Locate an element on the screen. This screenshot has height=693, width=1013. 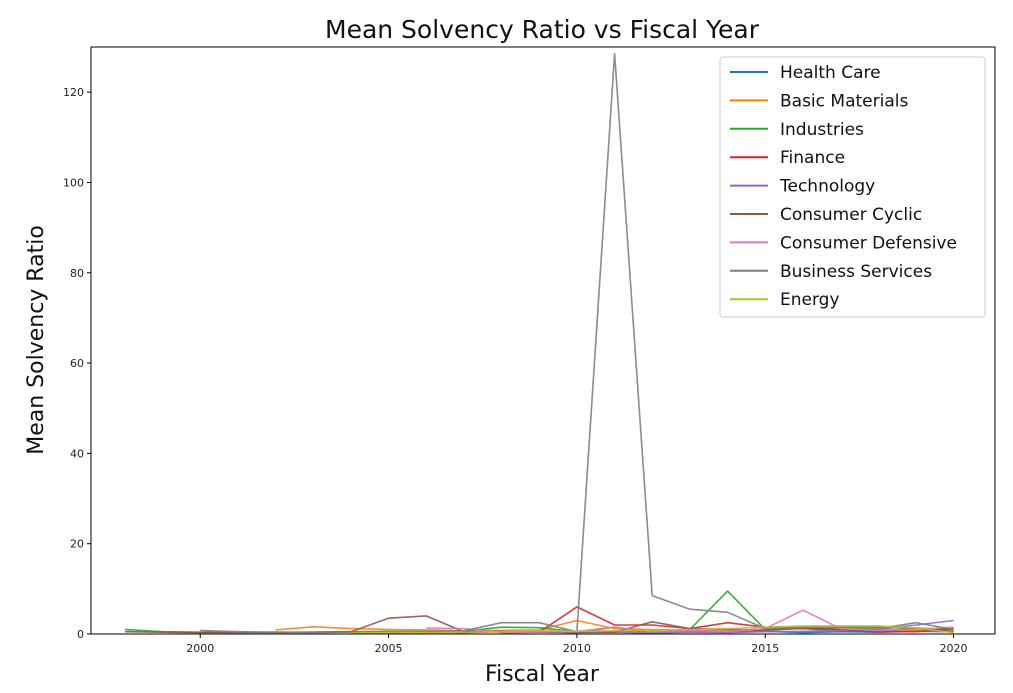
series-line-finance is located at coordinates (727, 620).